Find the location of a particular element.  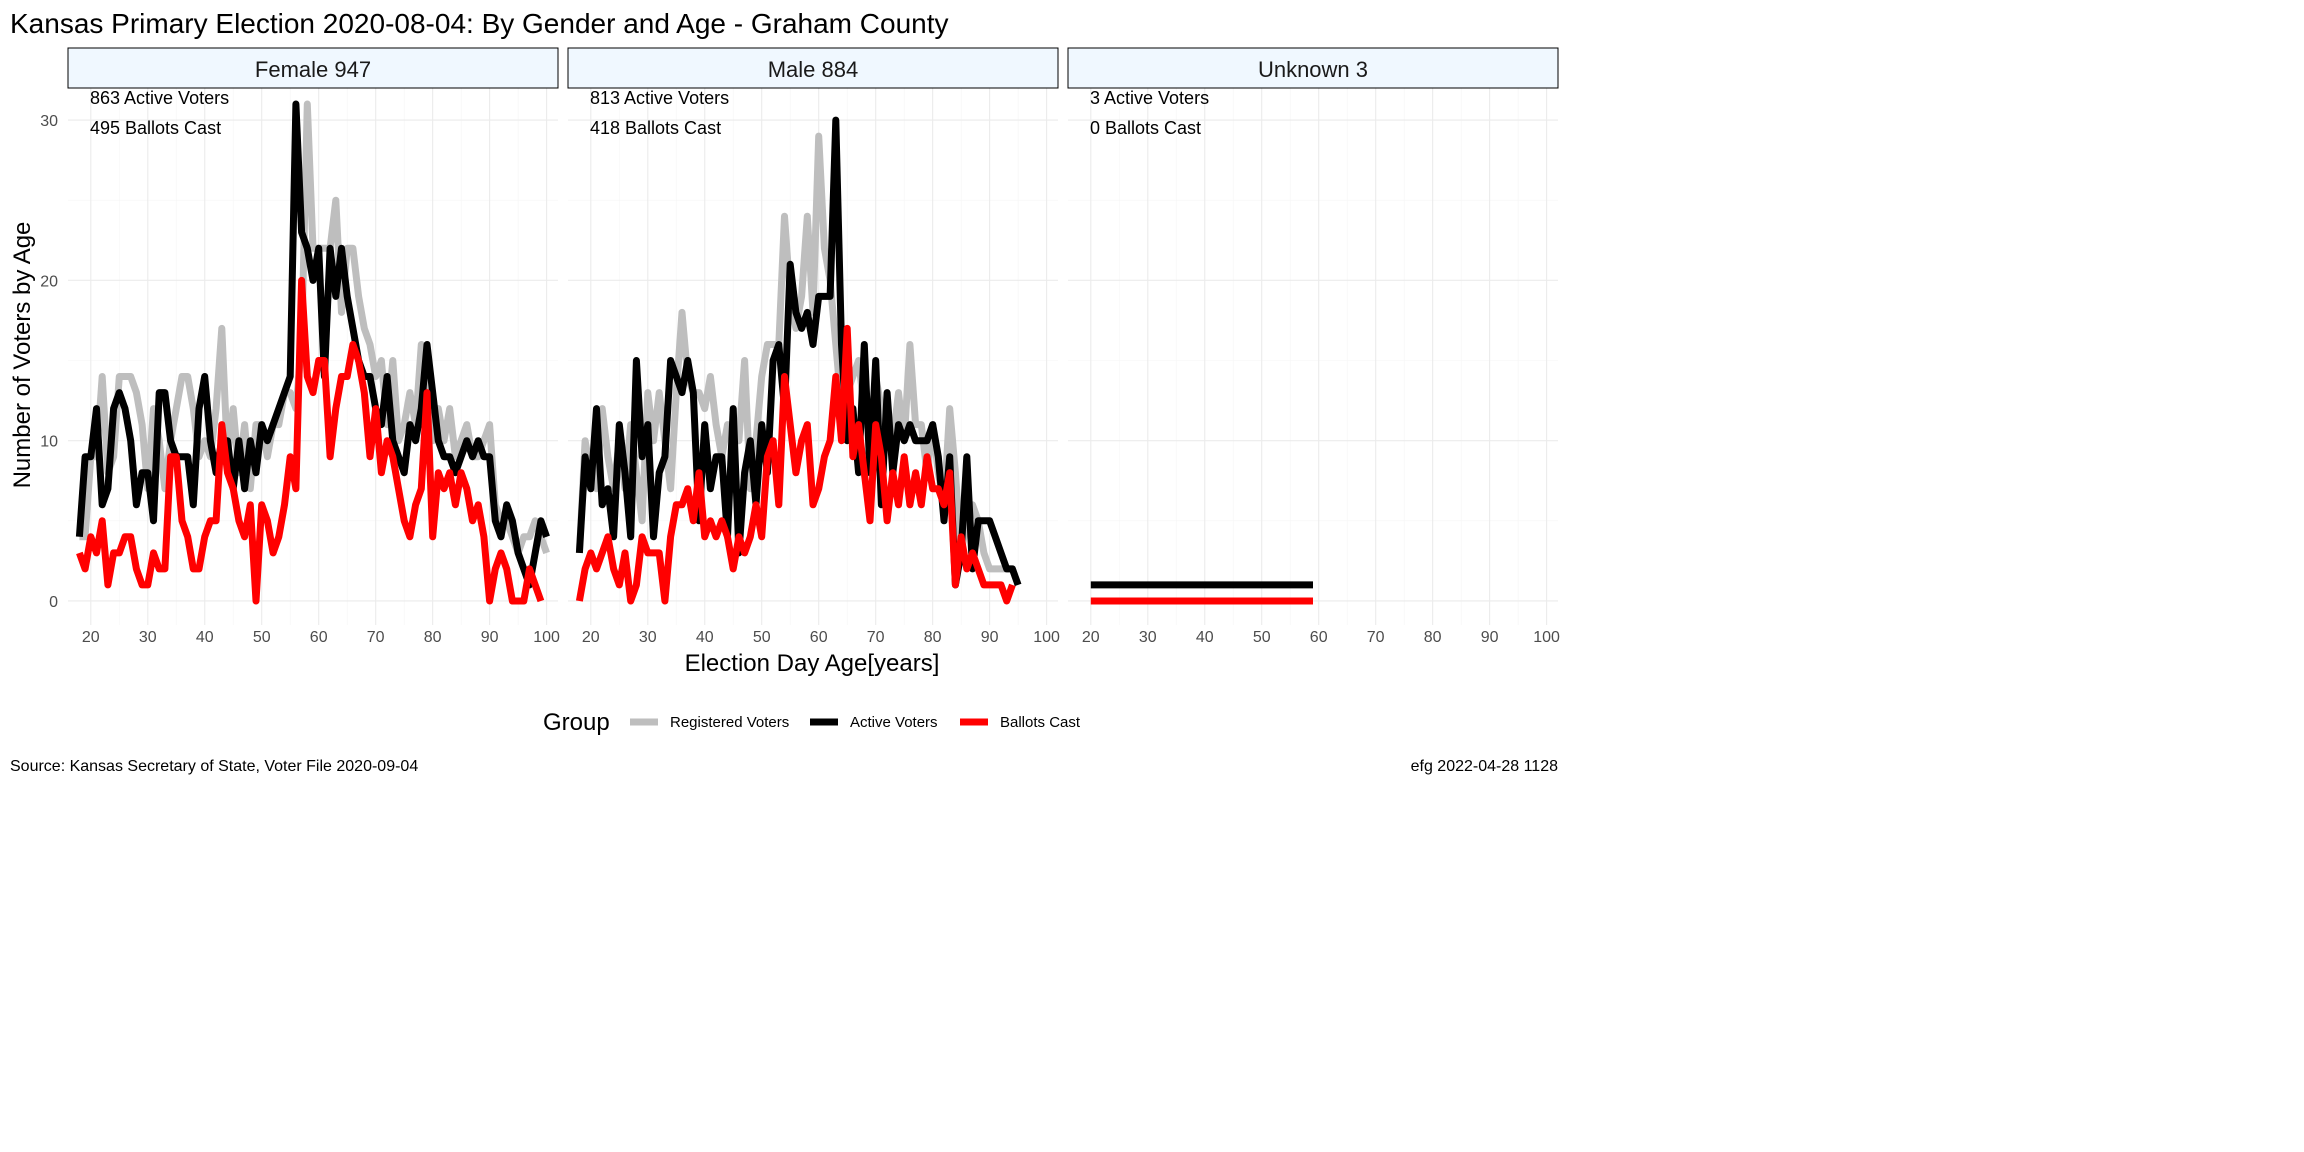

facet-strip-label: Unknown 3 is located at coordinates (1313, 69).